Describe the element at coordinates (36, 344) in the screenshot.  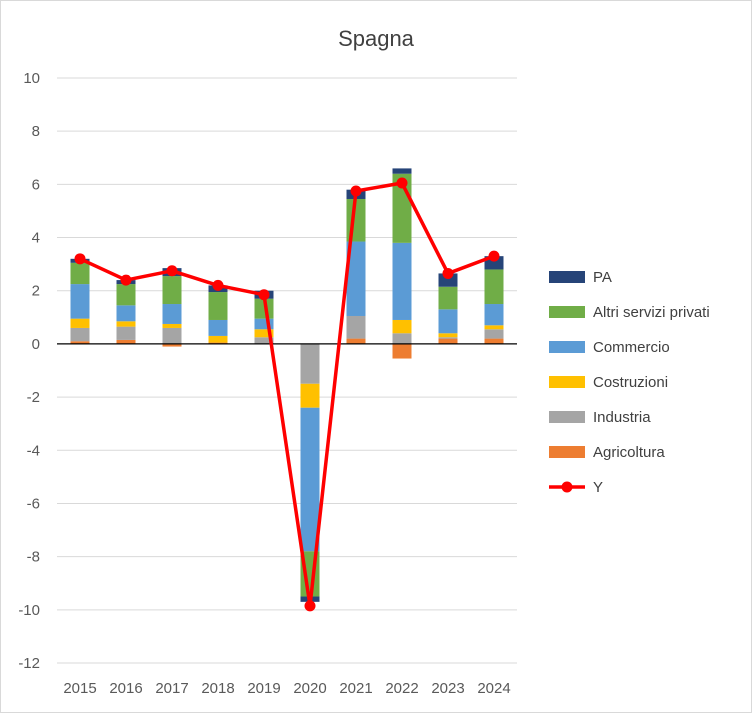
I see `y-tick-label: 0` at that location.